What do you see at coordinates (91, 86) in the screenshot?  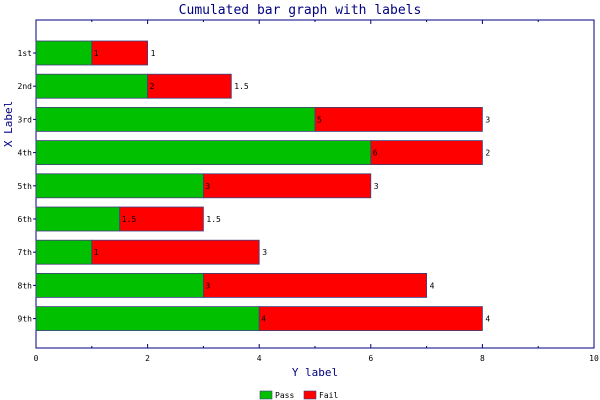 I see `bar-pass-2nd` at bounding box center [91, 86].